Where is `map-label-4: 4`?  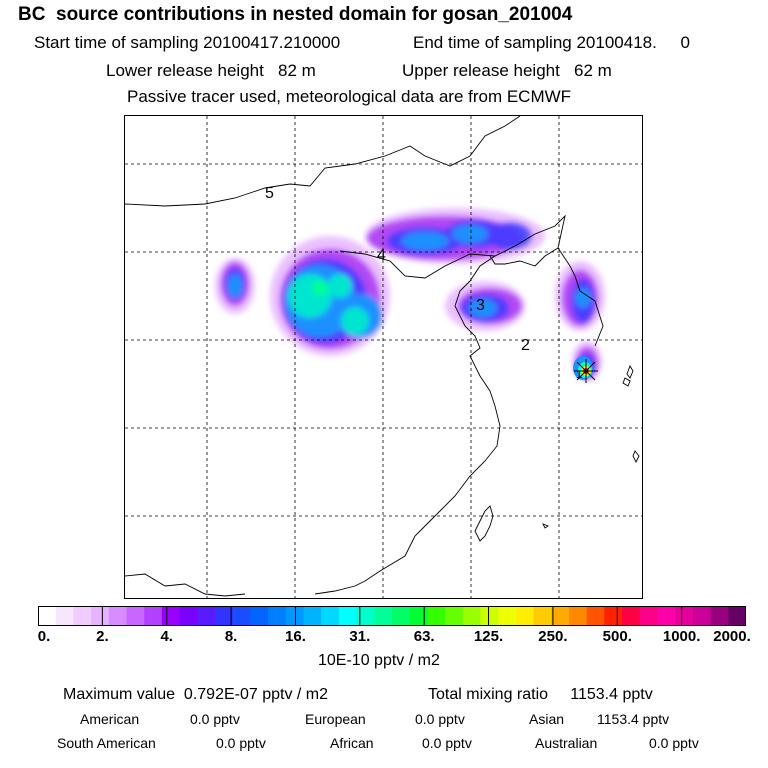 map-label-4: 4 is located at coordinates (381, 255).